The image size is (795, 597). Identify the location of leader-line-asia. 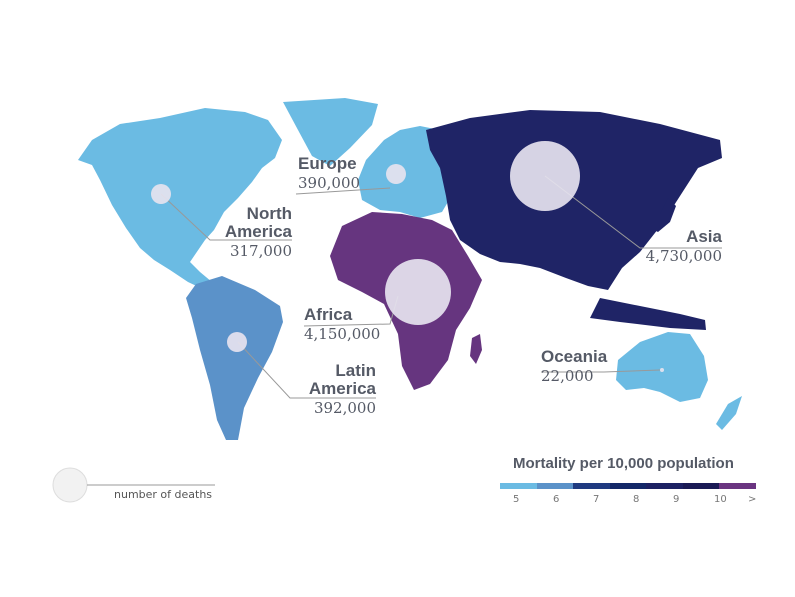
(633, 212).